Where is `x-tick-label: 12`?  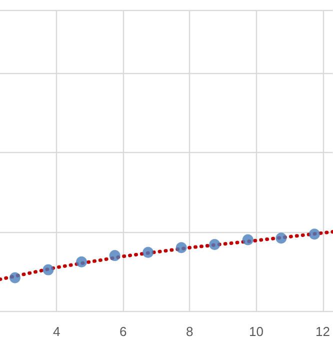
x-tick-label: 12 is located at coordinates (323, 331).